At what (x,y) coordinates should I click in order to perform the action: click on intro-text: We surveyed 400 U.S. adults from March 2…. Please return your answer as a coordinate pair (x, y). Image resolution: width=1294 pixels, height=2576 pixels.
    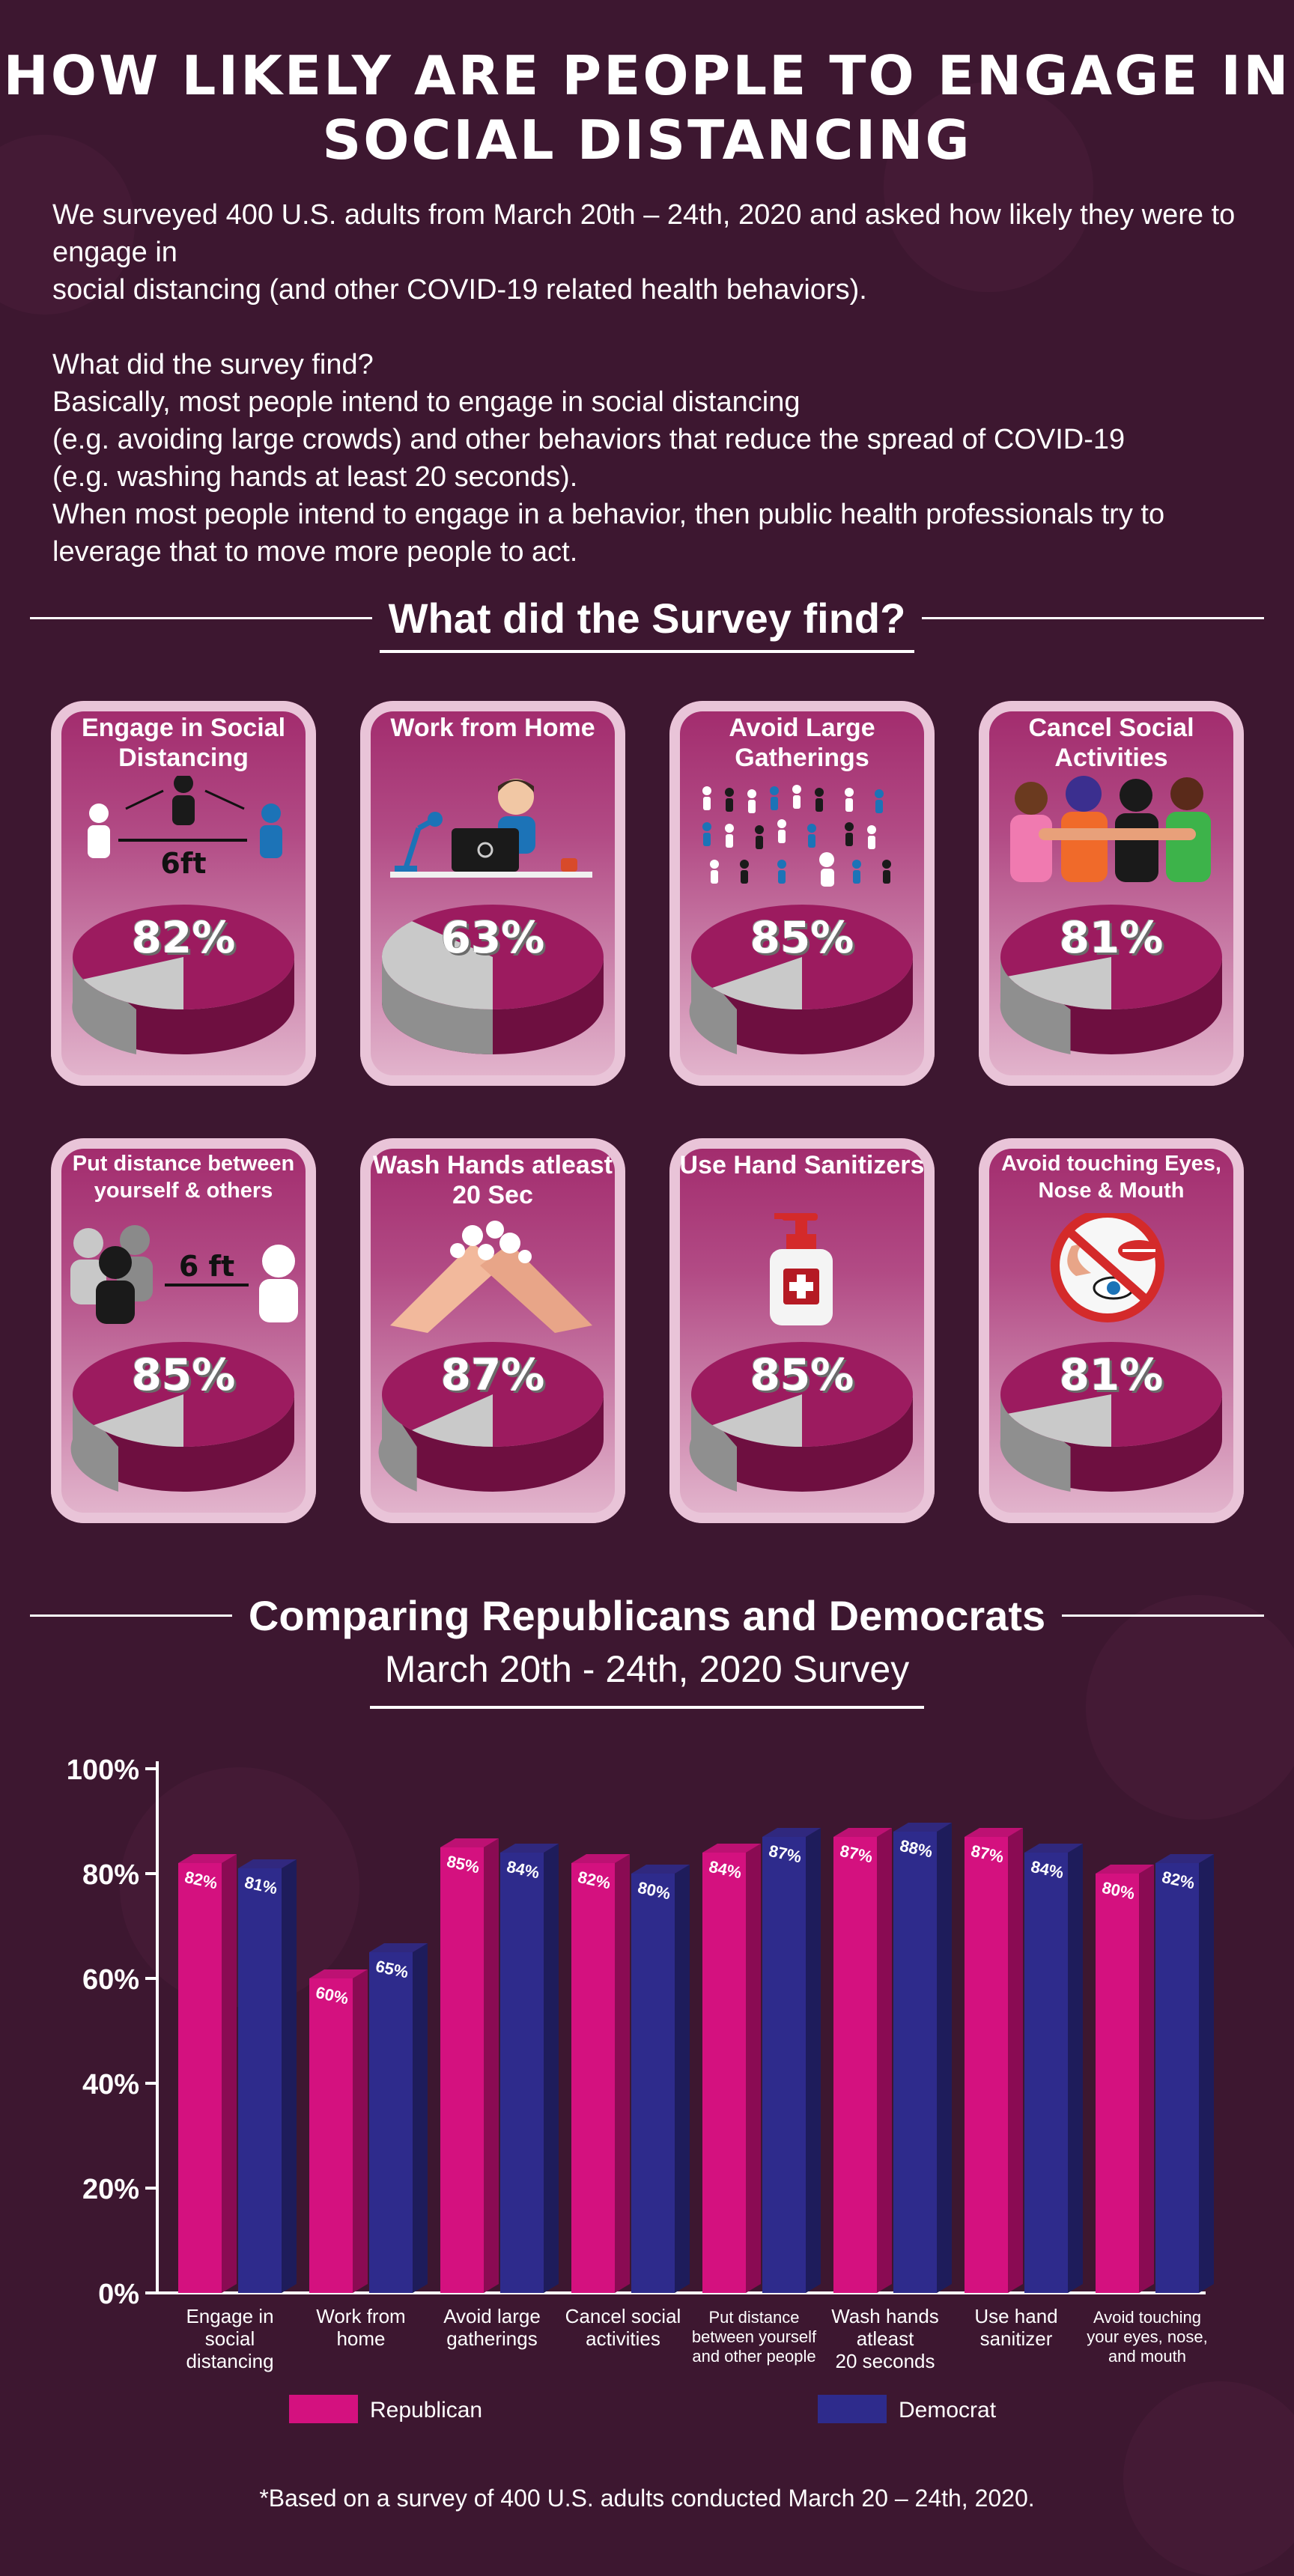
    Looking at the image, I should click on (652, 383).